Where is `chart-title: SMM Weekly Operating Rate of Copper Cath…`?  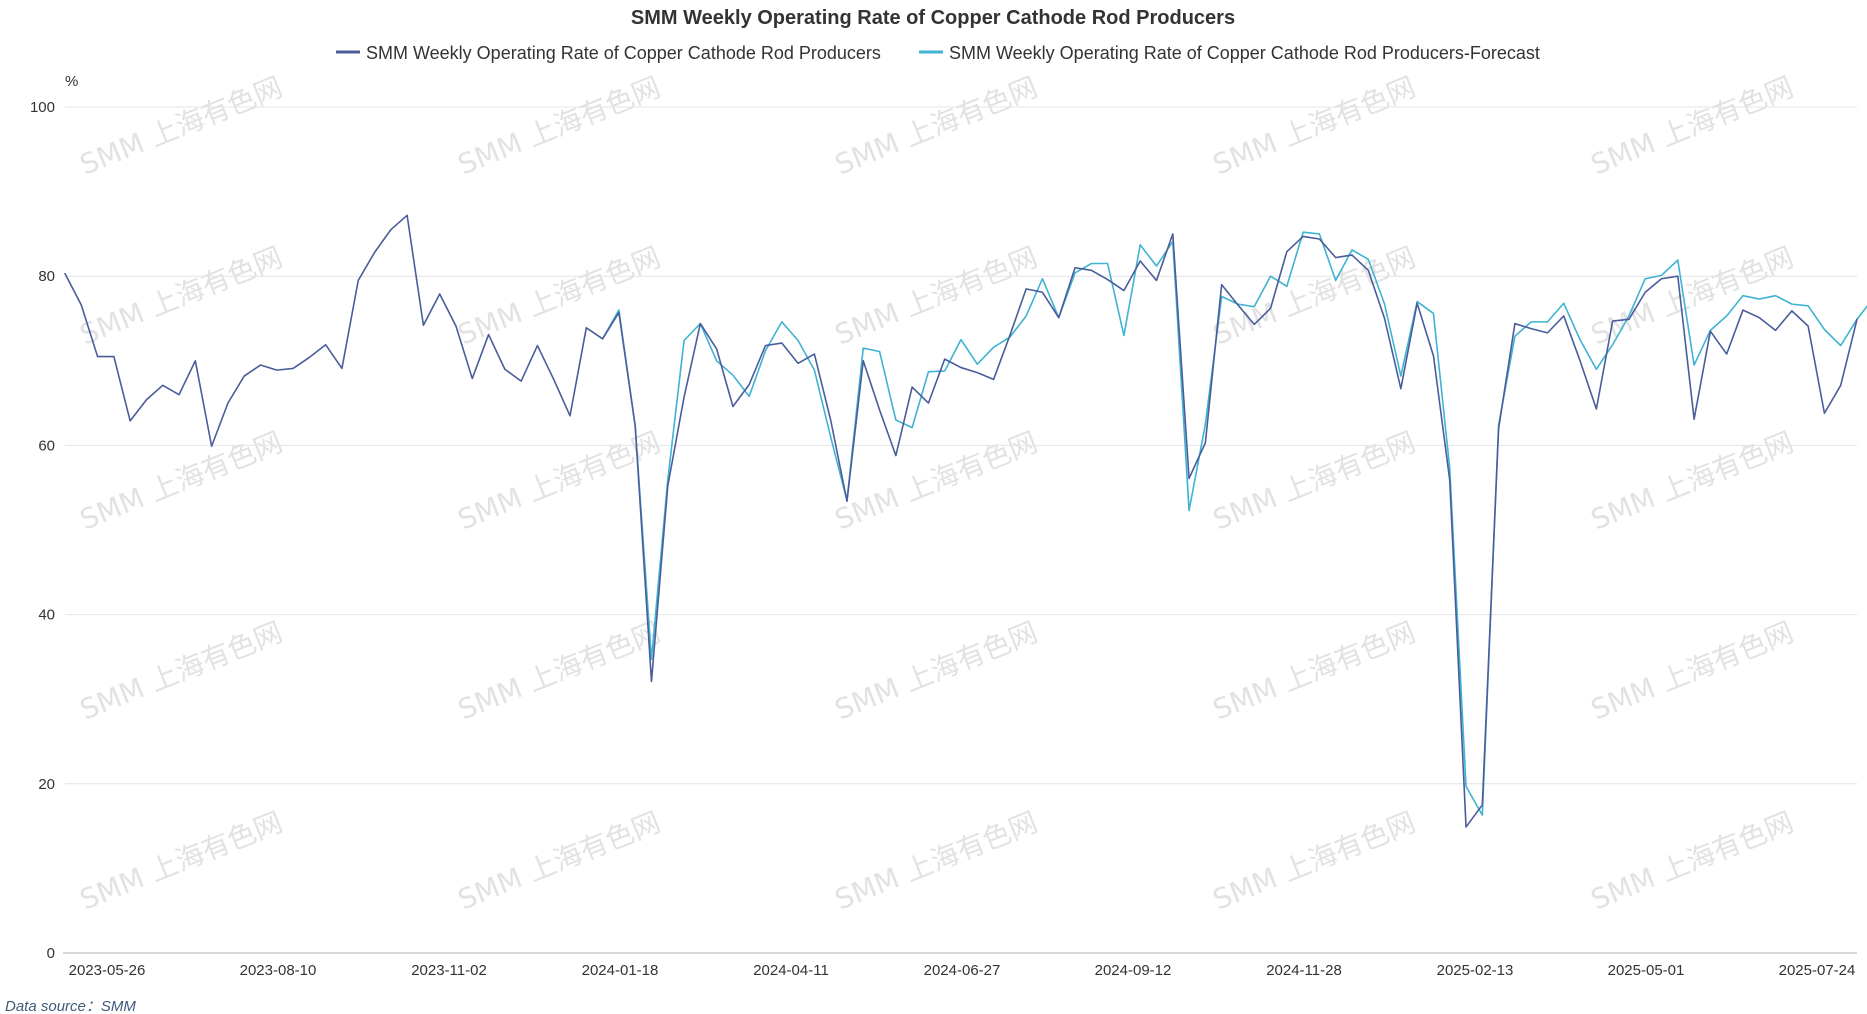
chart-title: SMM Weekly Operating Rate of Copper Cath… is located at coordinates (933, 18).